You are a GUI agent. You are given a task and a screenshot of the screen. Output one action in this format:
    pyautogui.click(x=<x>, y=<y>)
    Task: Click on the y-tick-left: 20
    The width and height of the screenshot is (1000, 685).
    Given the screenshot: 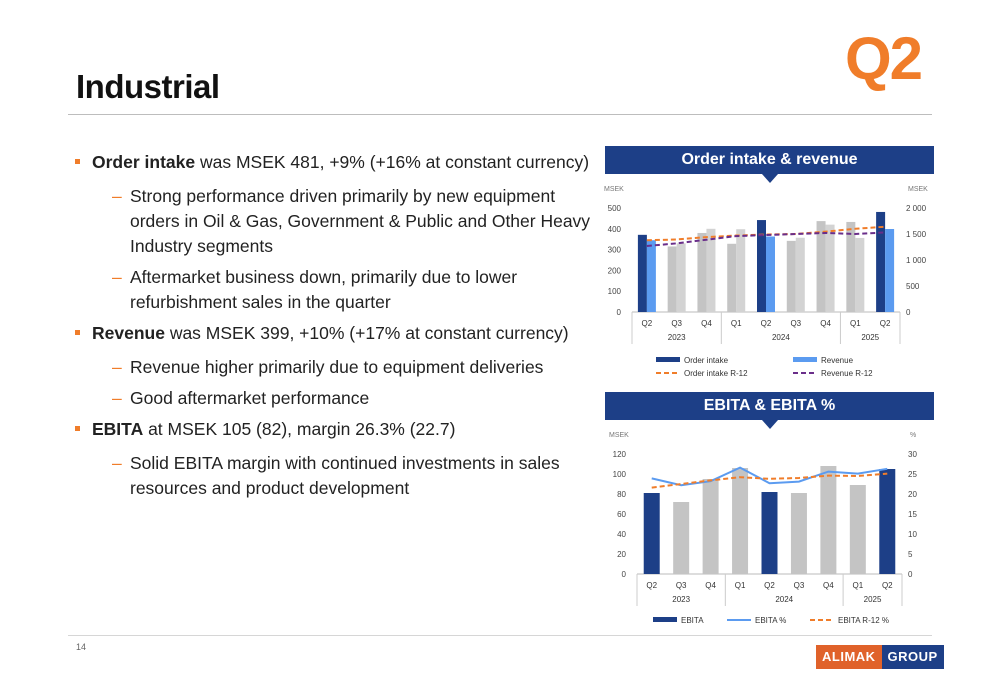 What is the action you would take?
    pyautogui.click(x=621, y=554)
    